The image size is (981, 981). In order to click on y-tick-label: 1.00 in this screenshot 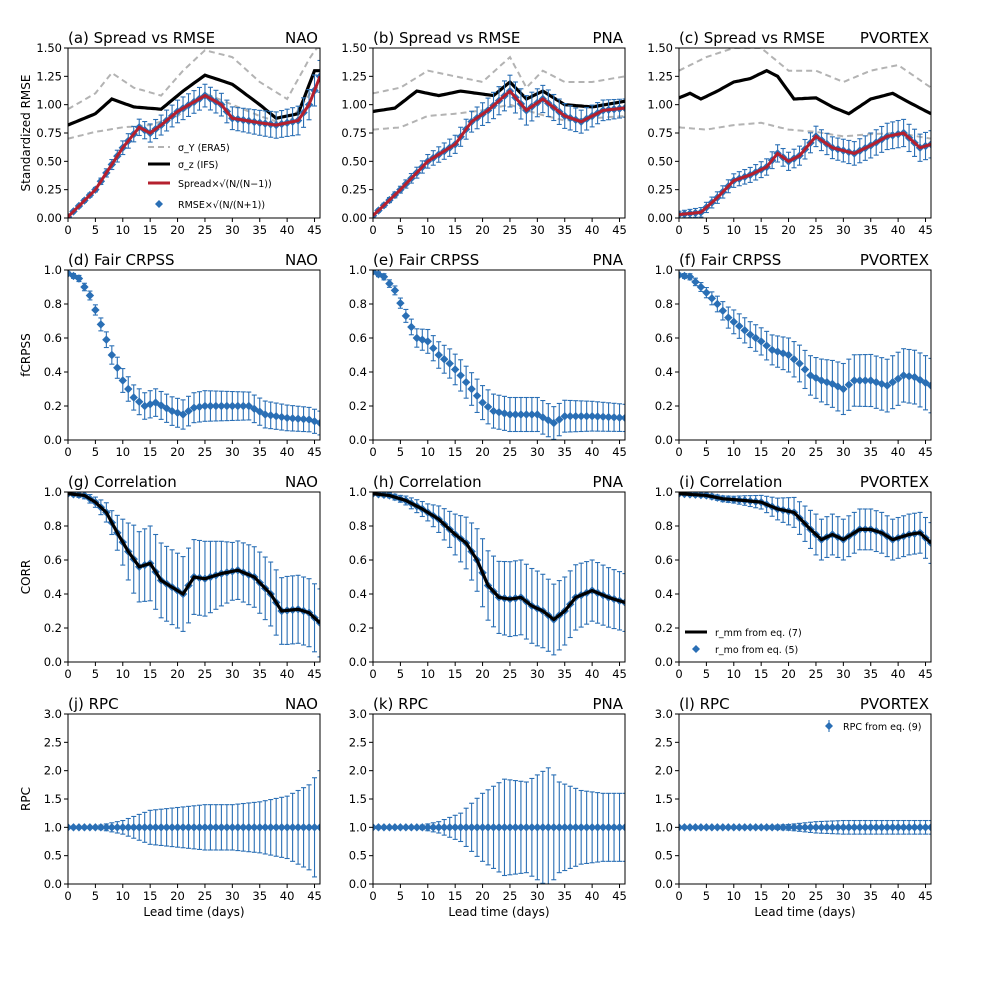, I will do `click(660, 105)`.